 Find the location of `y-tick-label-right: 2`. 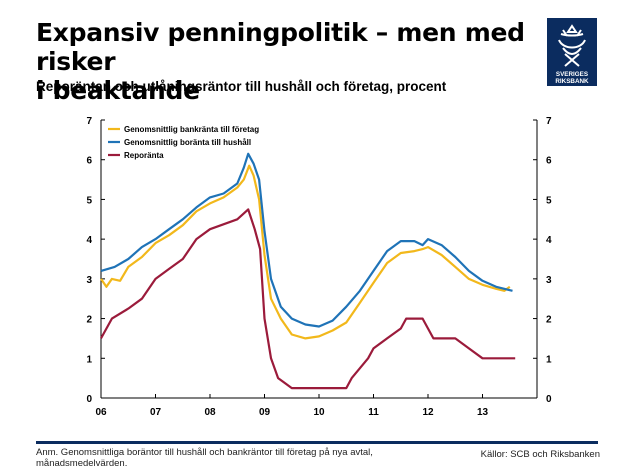

y-tick-label-right: 2 is located at coordinates (549, 320).